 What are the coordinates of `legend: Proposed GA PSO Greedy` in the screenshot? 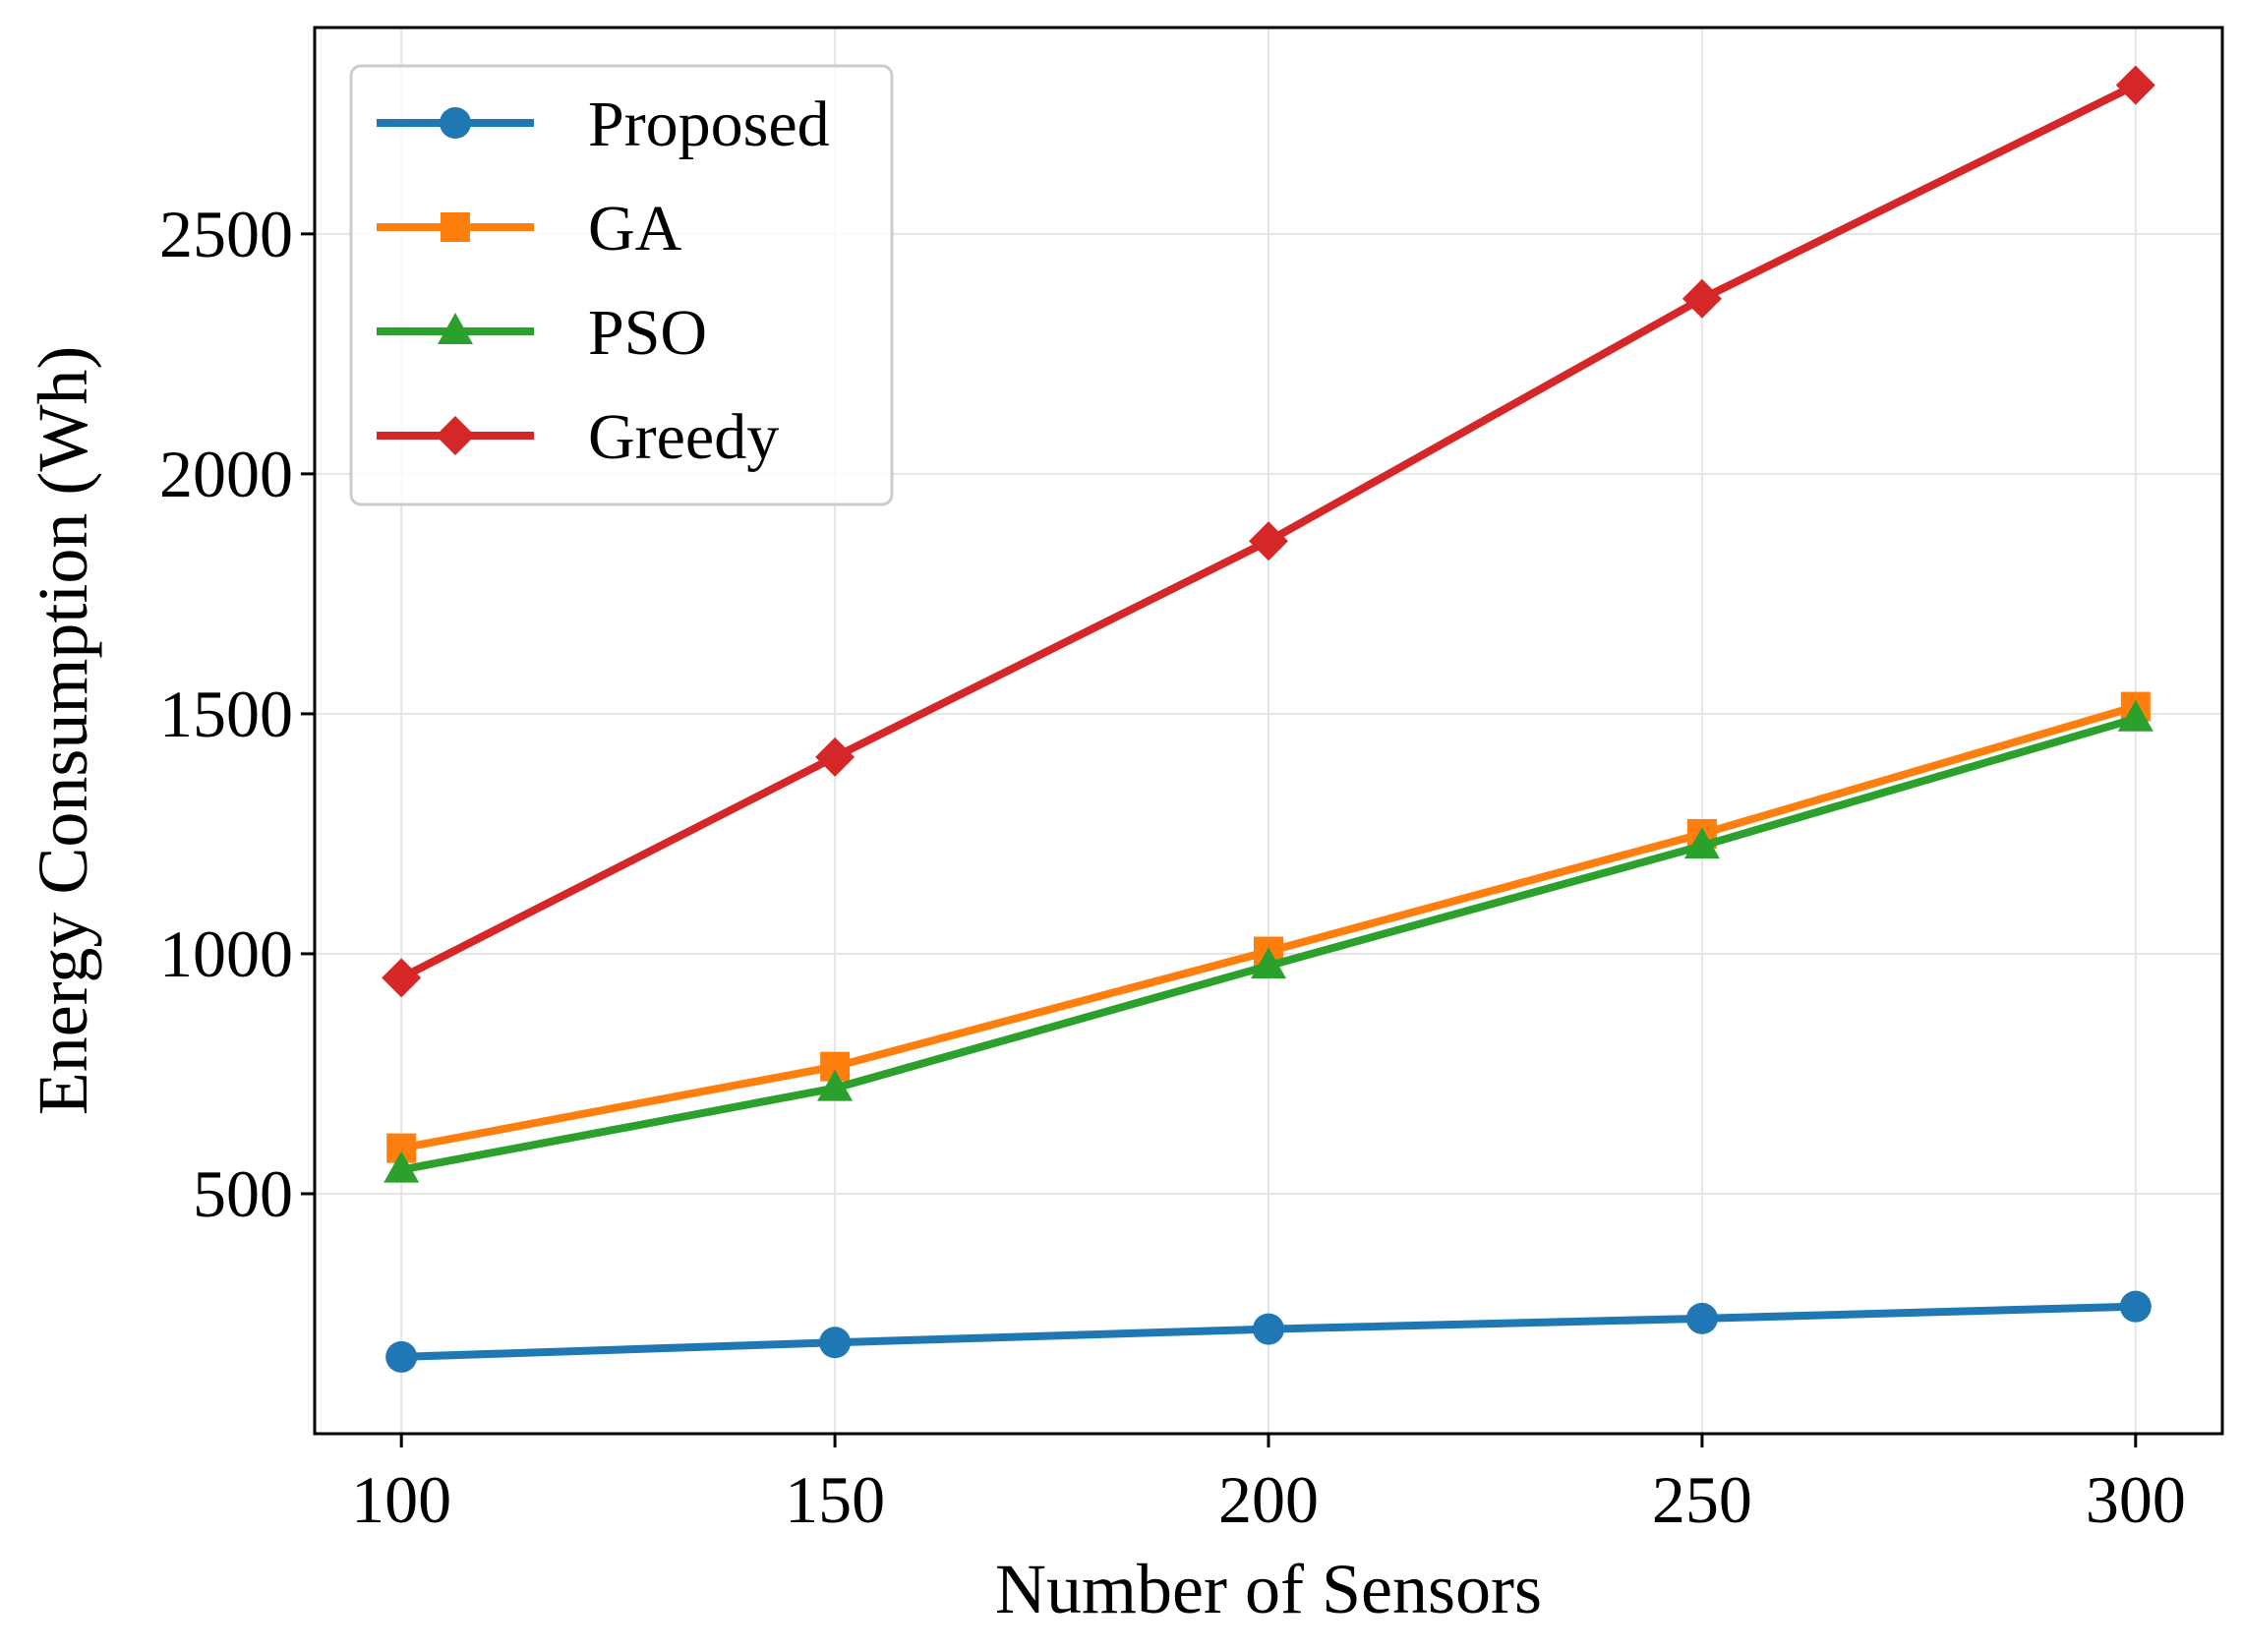 It's located at (621, 285).